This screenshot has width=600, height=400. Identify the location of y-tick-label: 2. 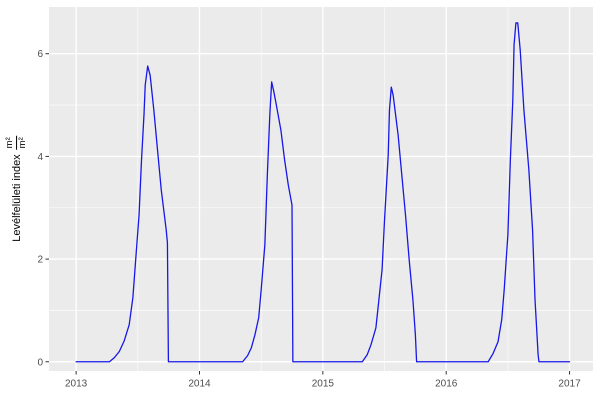
(40, 260).